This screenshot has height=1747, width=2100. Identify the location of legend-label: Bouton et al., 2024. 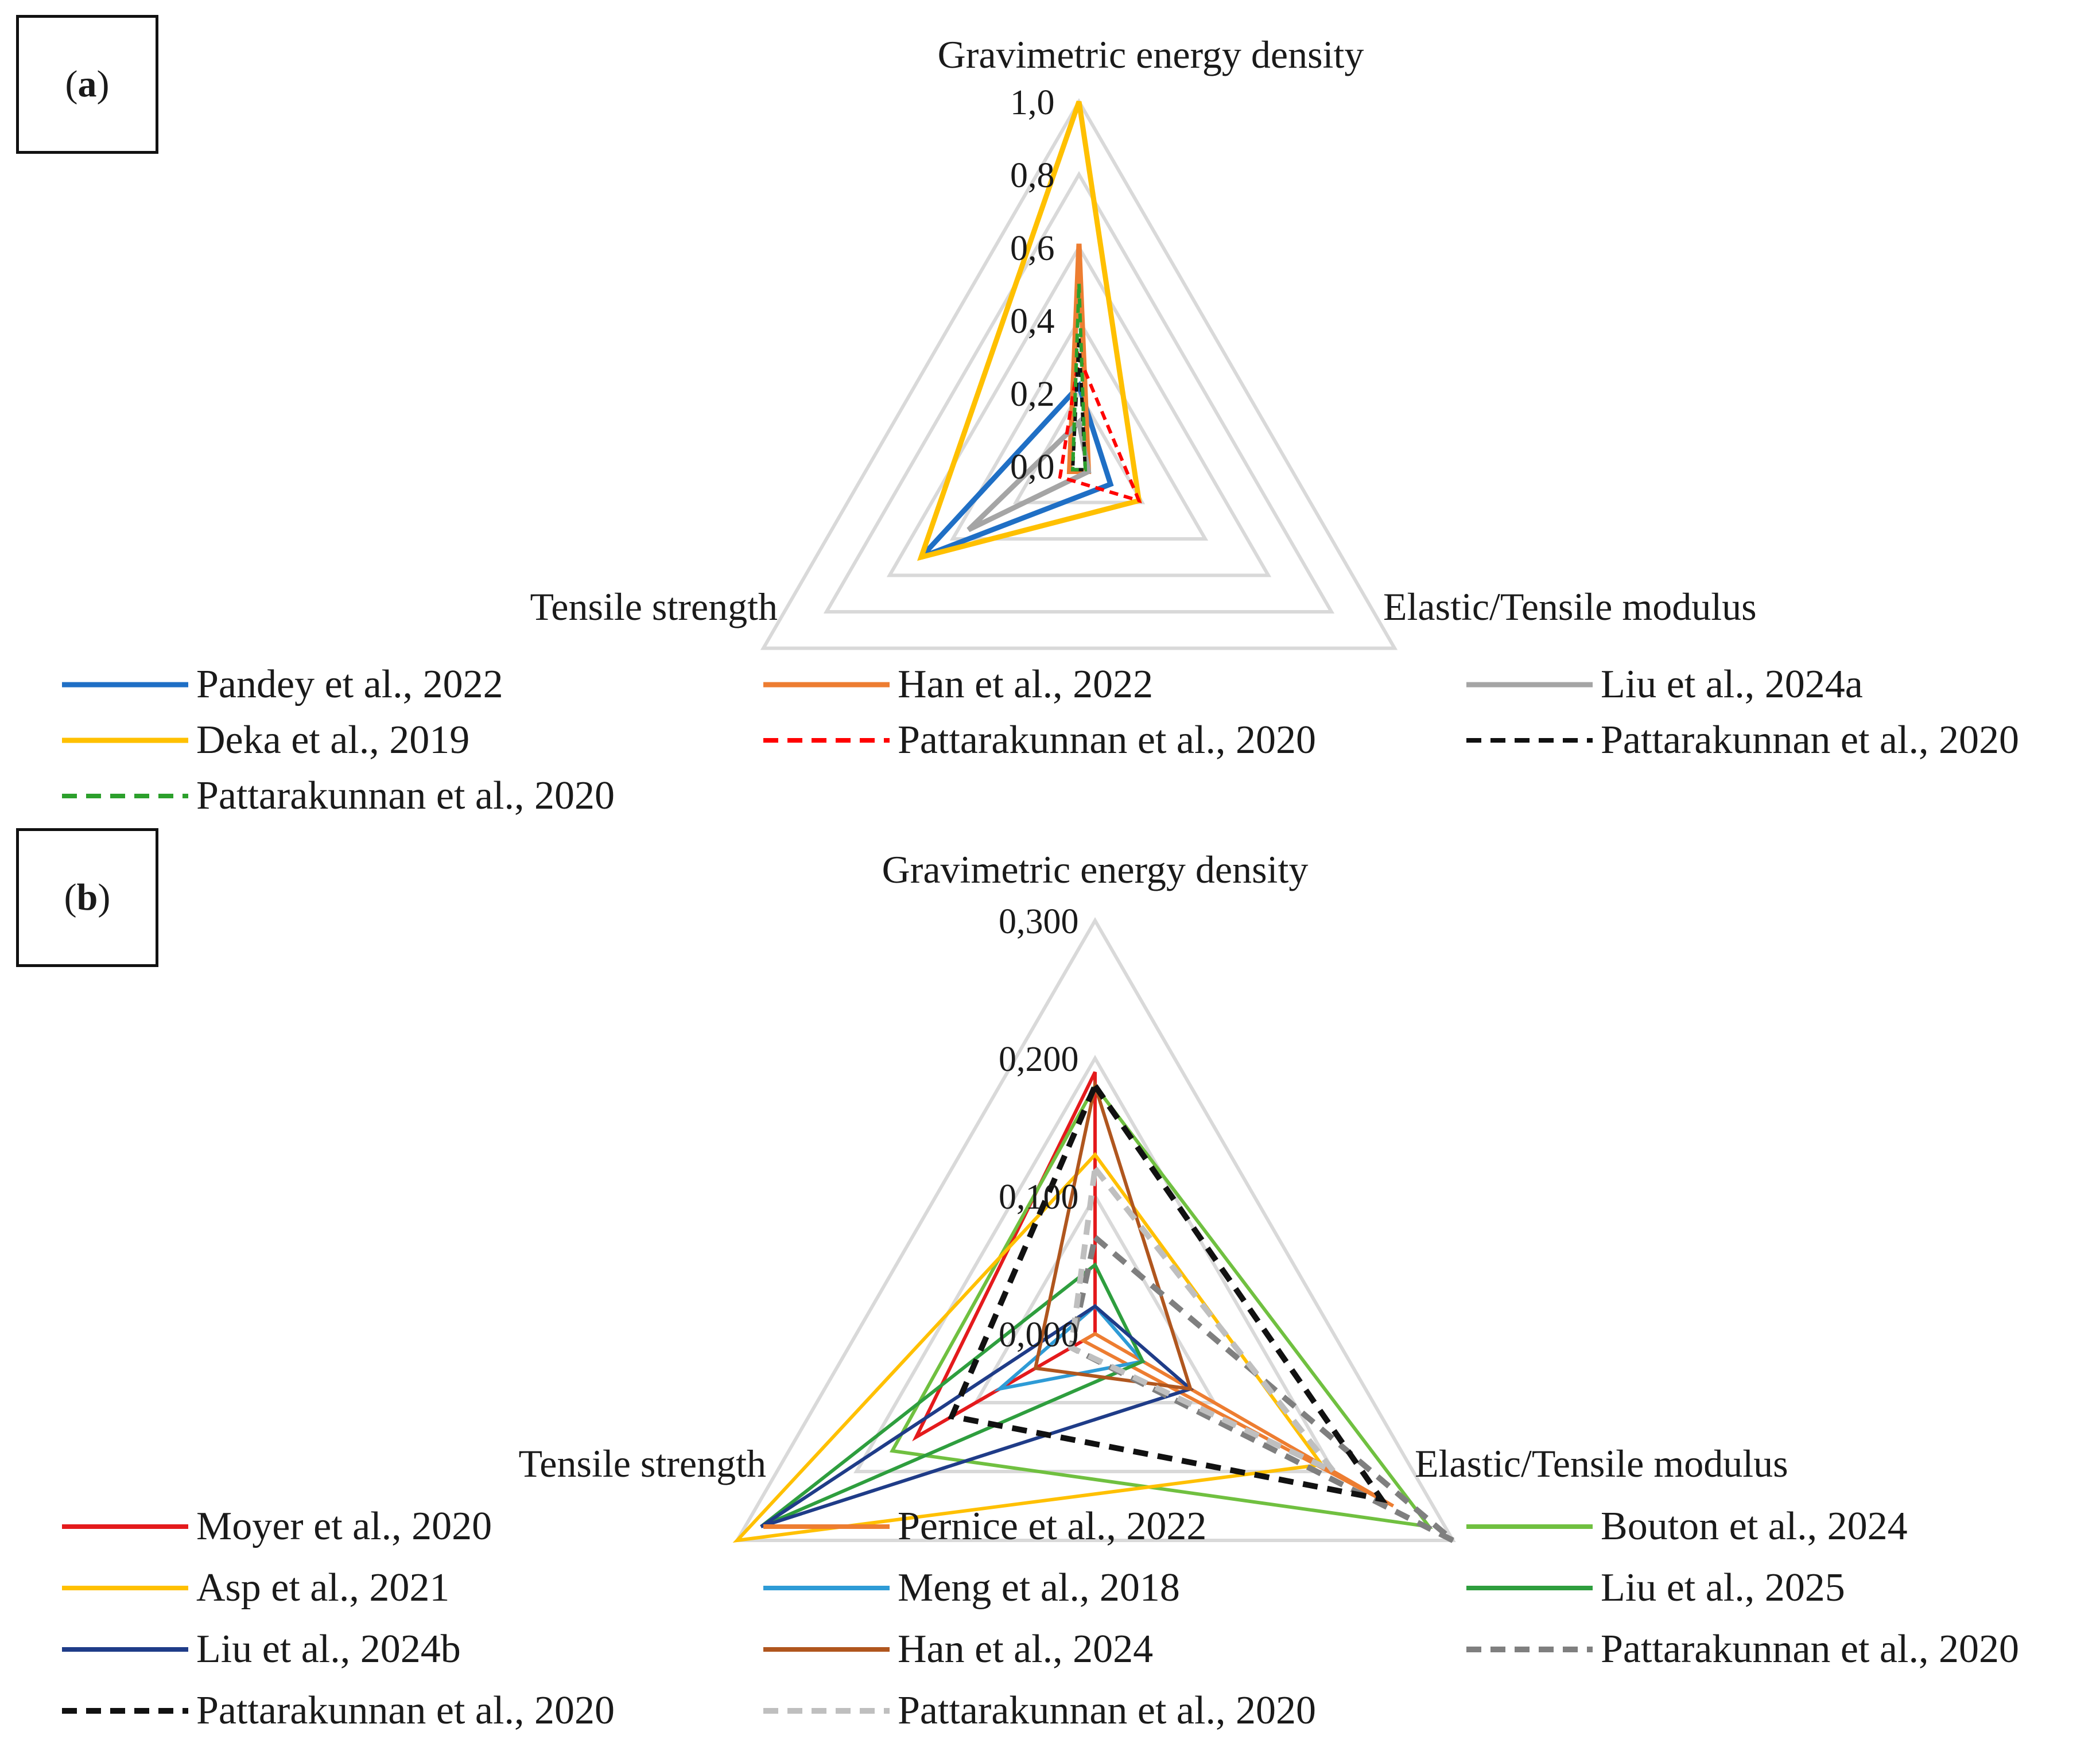
(1754, 1526).